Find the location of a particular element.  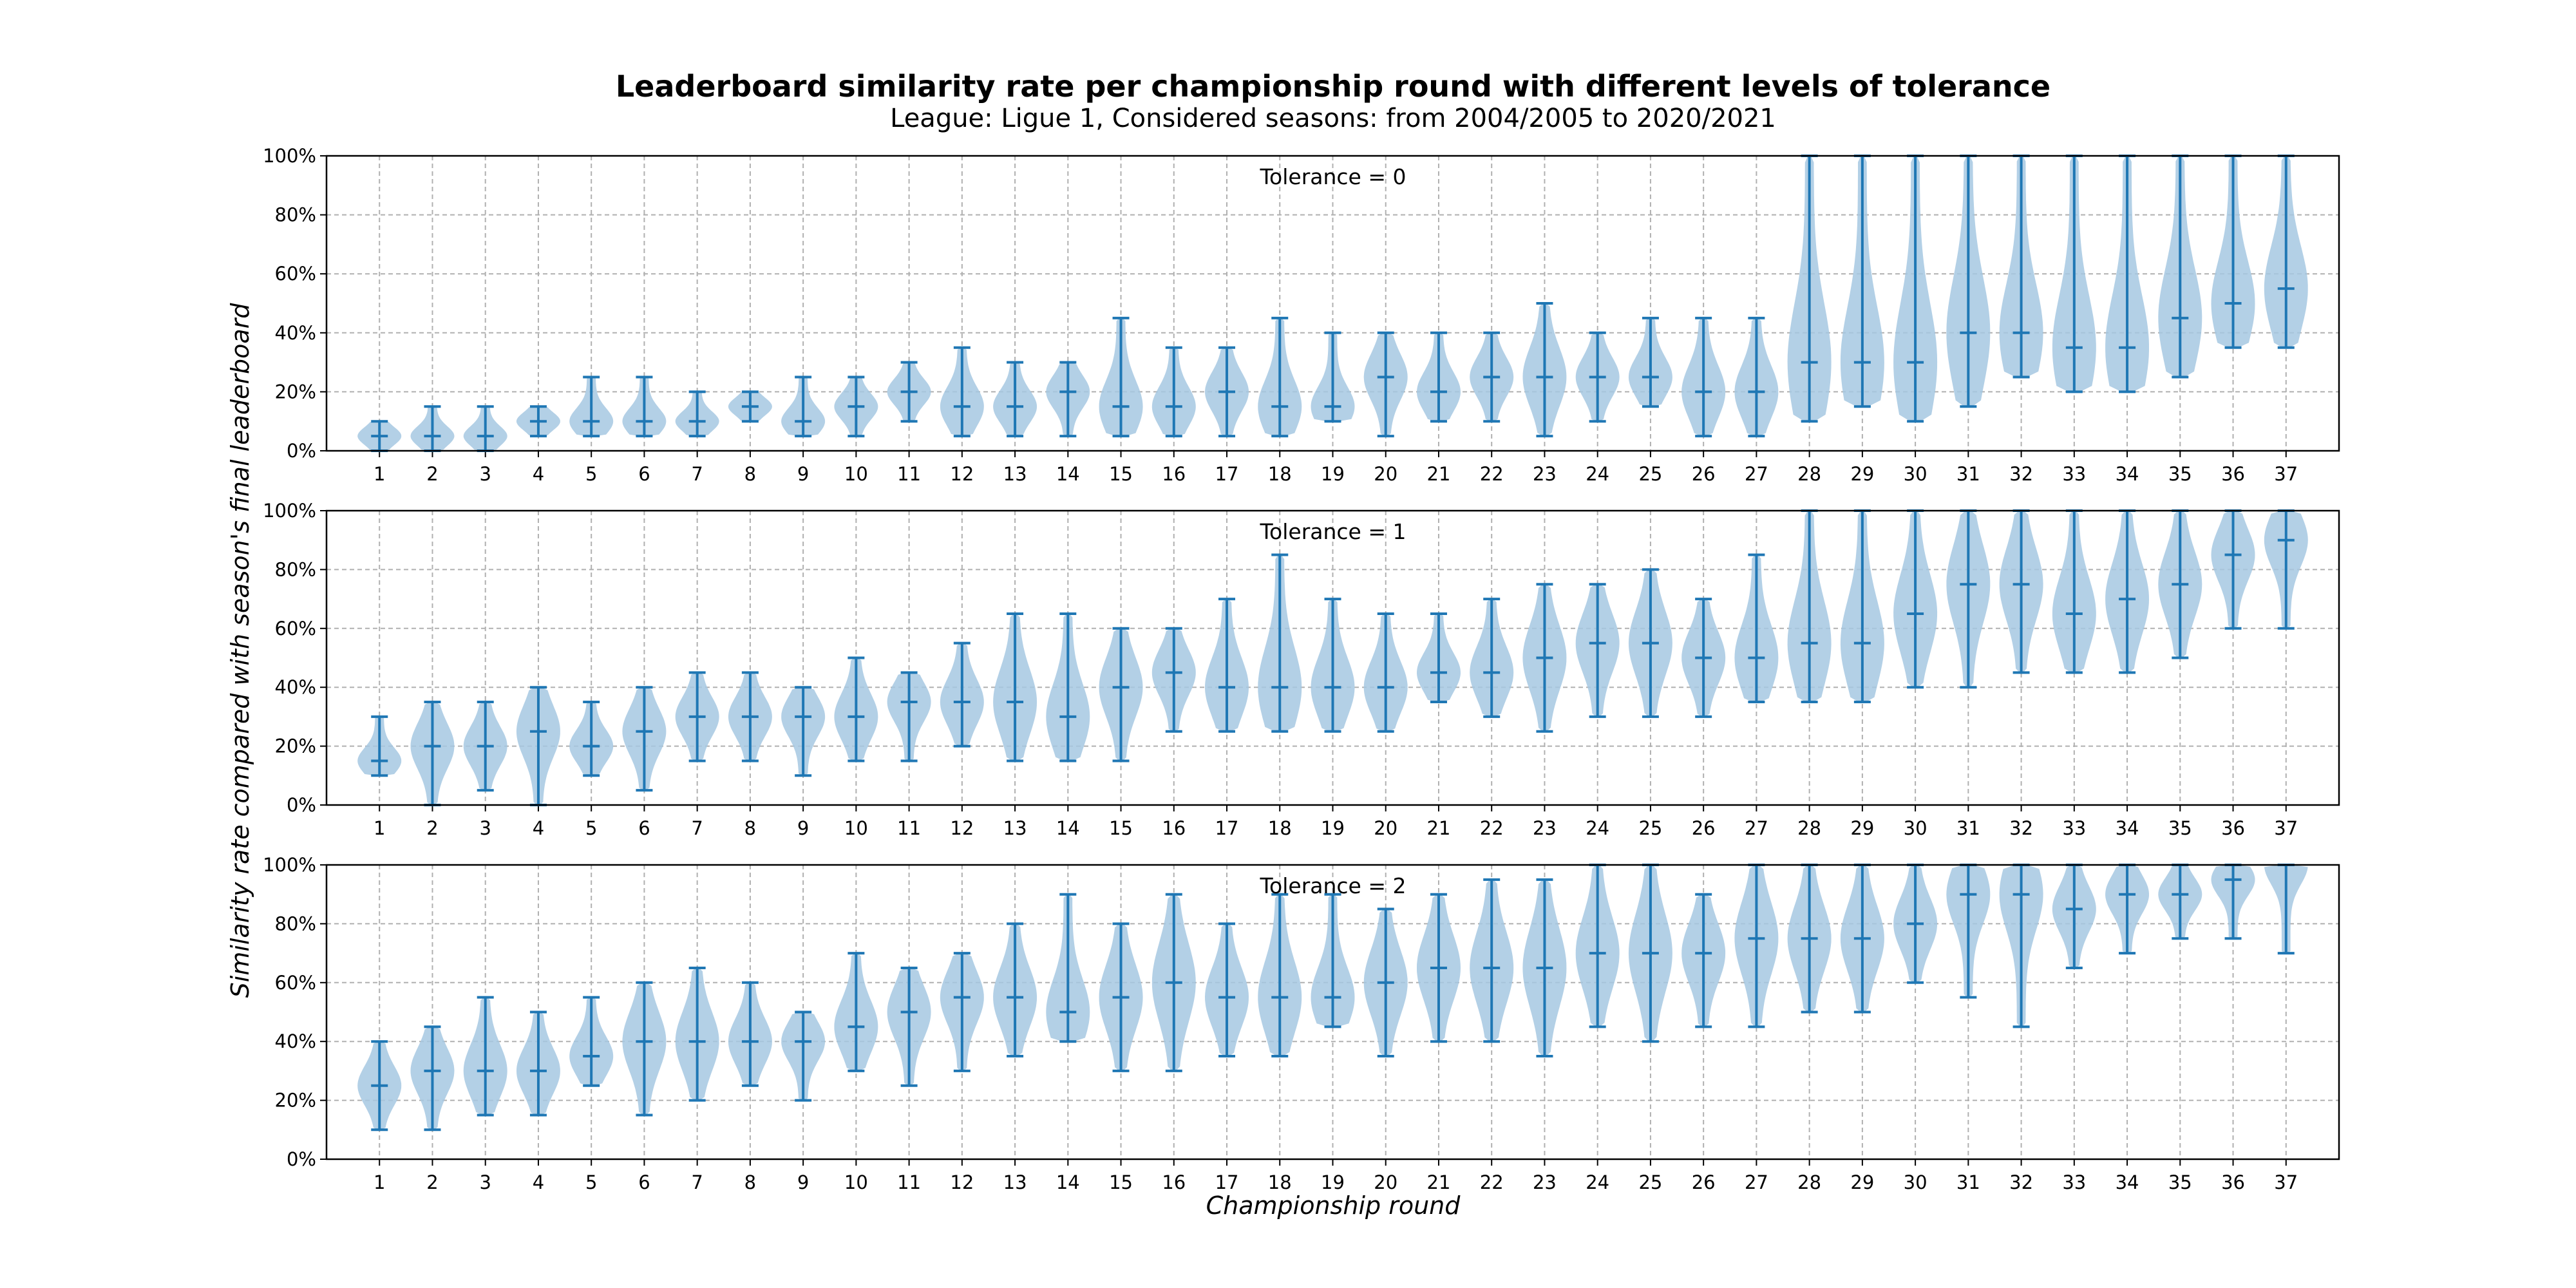

x-tick-label: 7 is located at coordinates (697, 1182).